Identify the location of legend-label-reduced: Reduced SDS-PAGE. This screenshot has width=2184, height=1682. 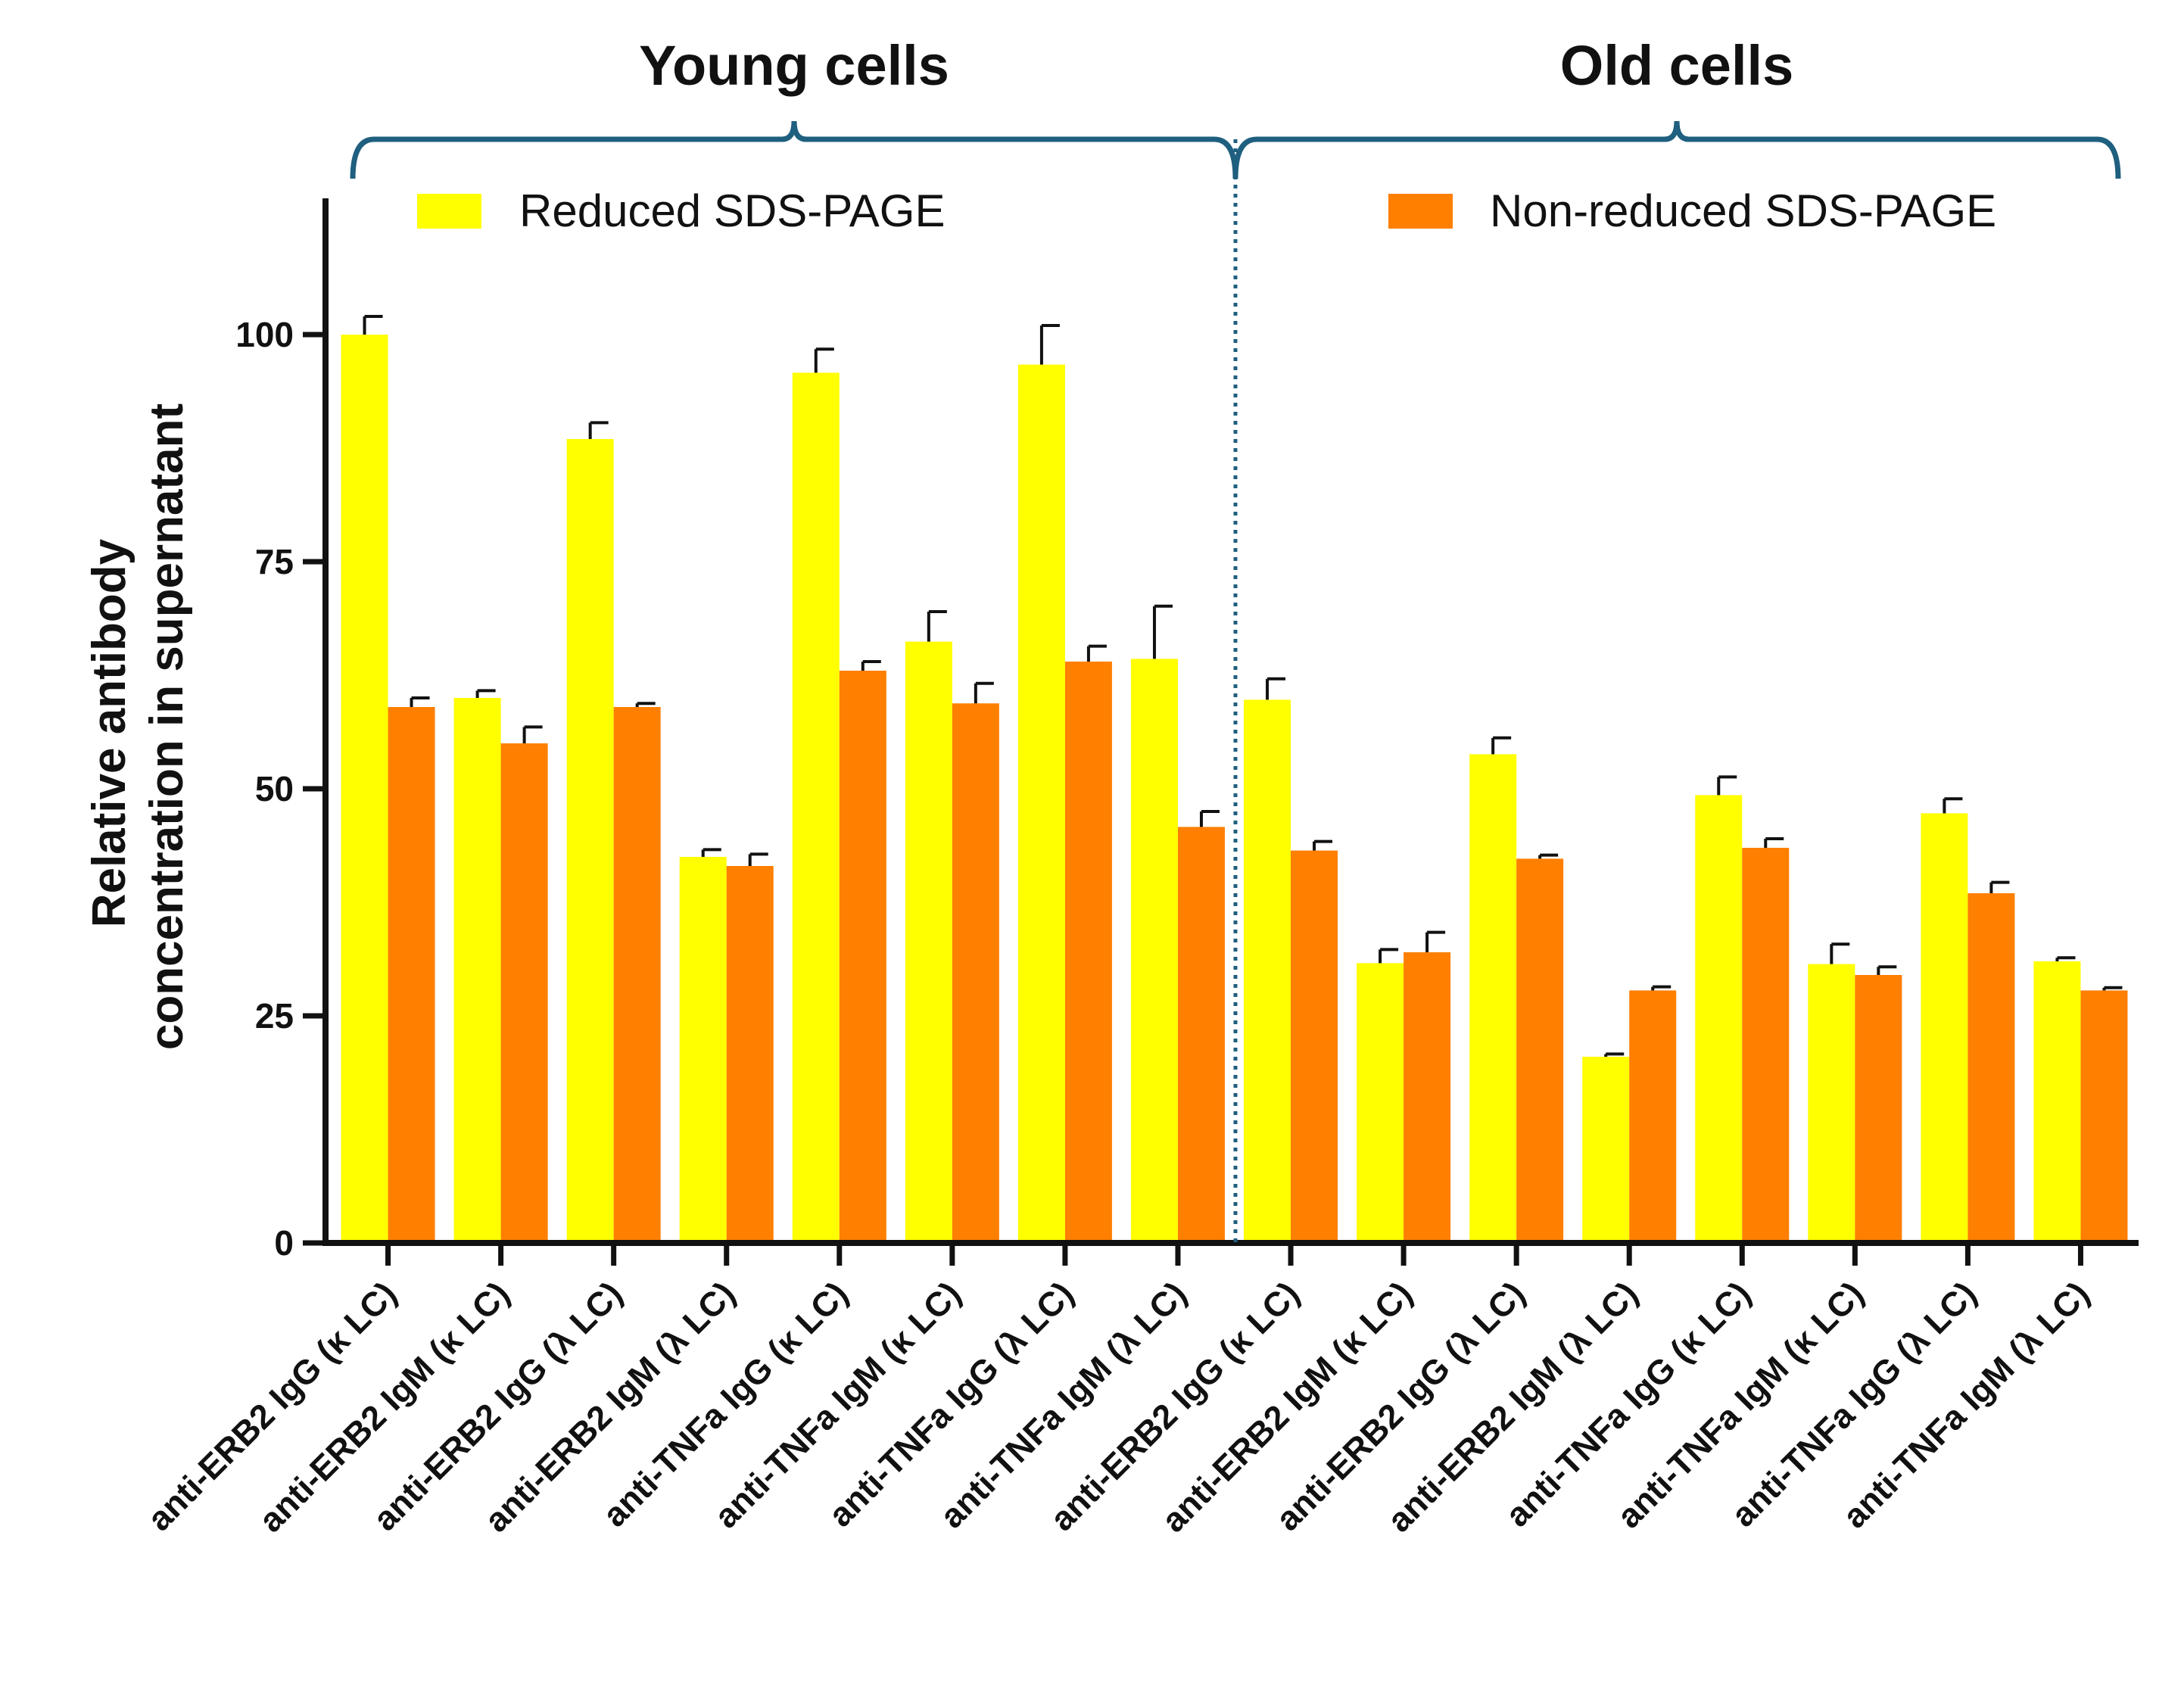
(732, 211).